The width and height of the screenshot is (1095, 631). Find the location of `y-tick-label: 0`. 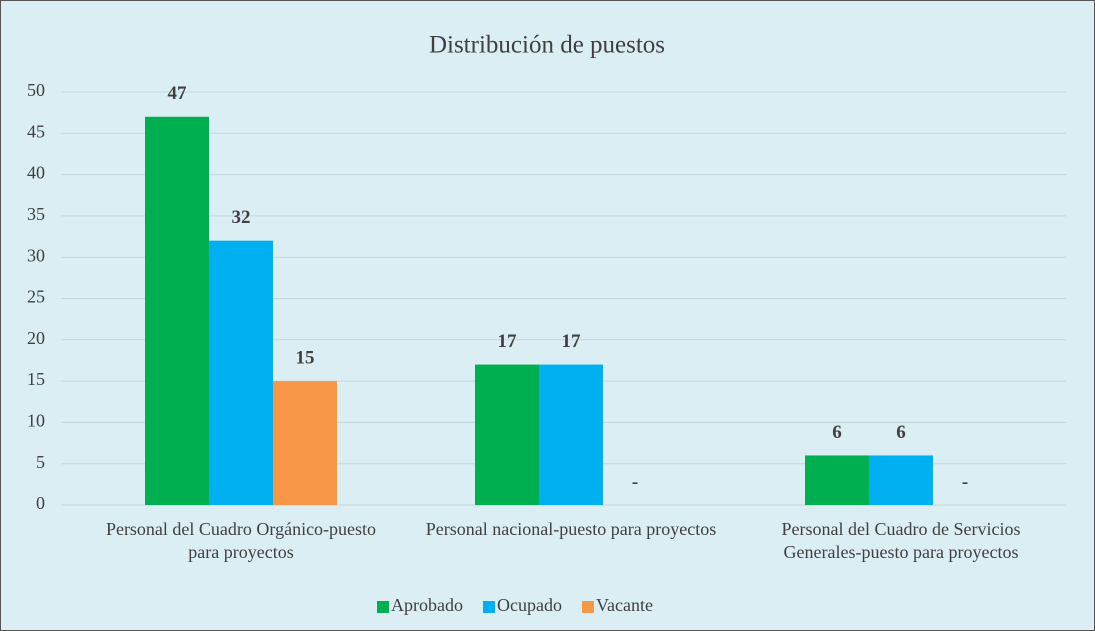

y-tick-label: 0 is located at coordinates (40, 503).